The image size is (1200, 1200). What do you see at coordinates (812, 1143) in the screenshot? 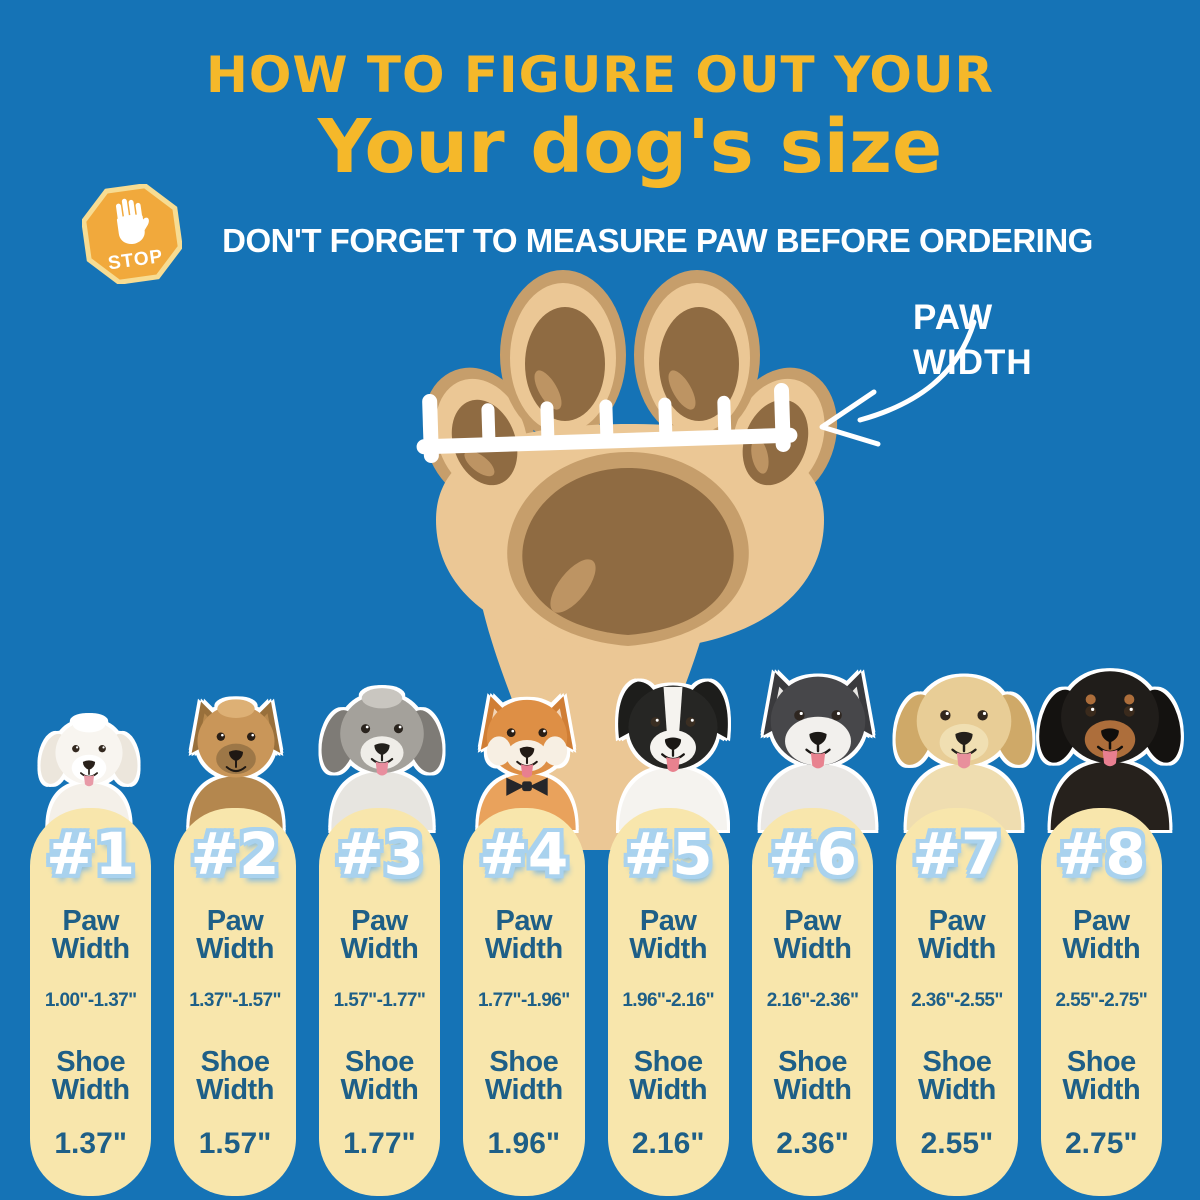
I see `shoe-width-value: 2.36"` at bounding box center [812, 1143].